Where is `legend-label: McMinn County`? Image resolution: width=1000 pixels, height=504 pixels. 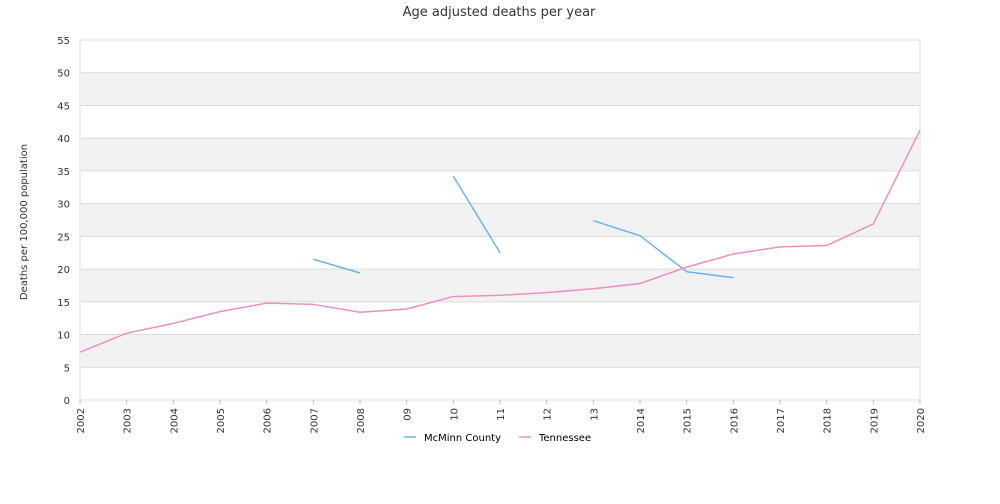 legend-label: McMinn County is located at coordinates (462, 438).